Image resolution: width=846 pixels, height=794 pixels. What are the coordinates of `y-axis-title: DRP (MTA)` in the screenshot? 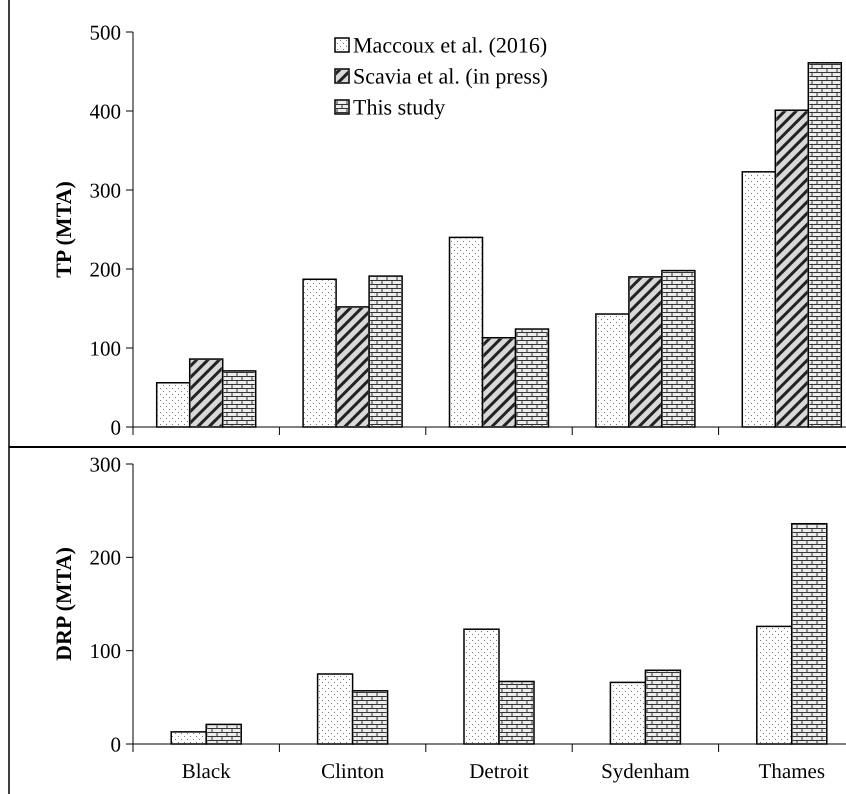 It's located at (63, 604).